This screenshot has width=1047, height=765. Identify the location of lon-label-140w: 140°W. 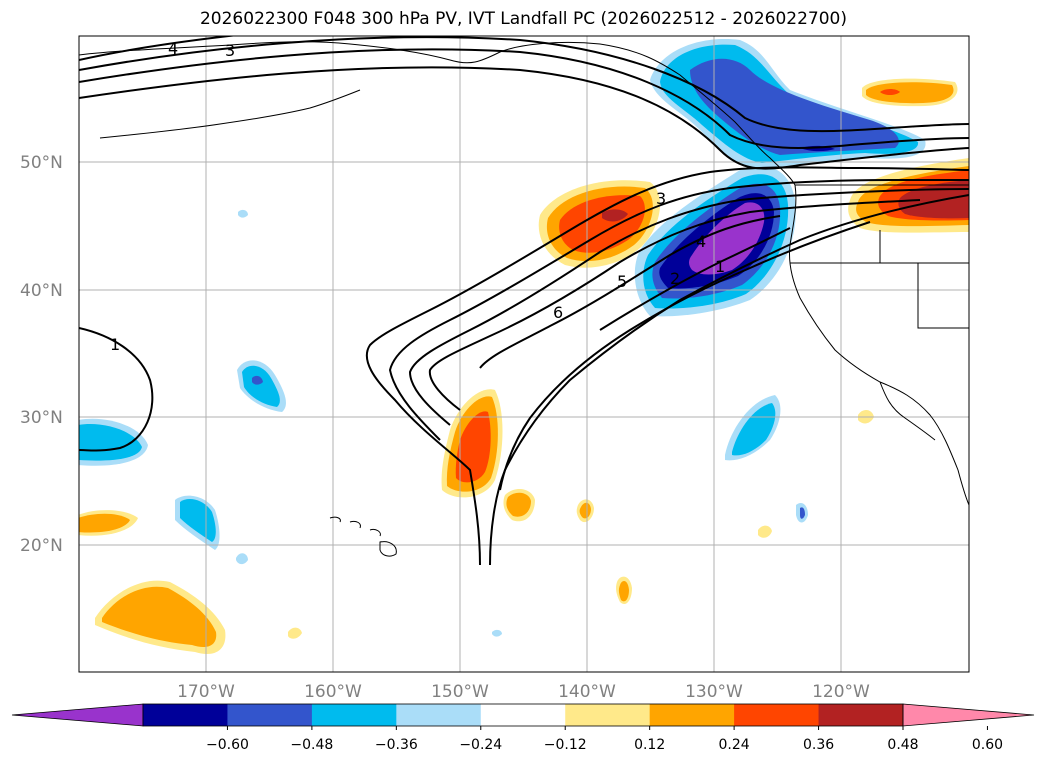
(587, 692).